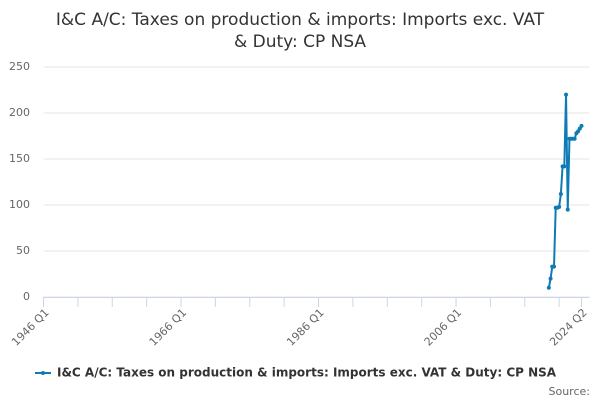  I want to click on x-tick-label: 1946 Q1, so click(30, 327).